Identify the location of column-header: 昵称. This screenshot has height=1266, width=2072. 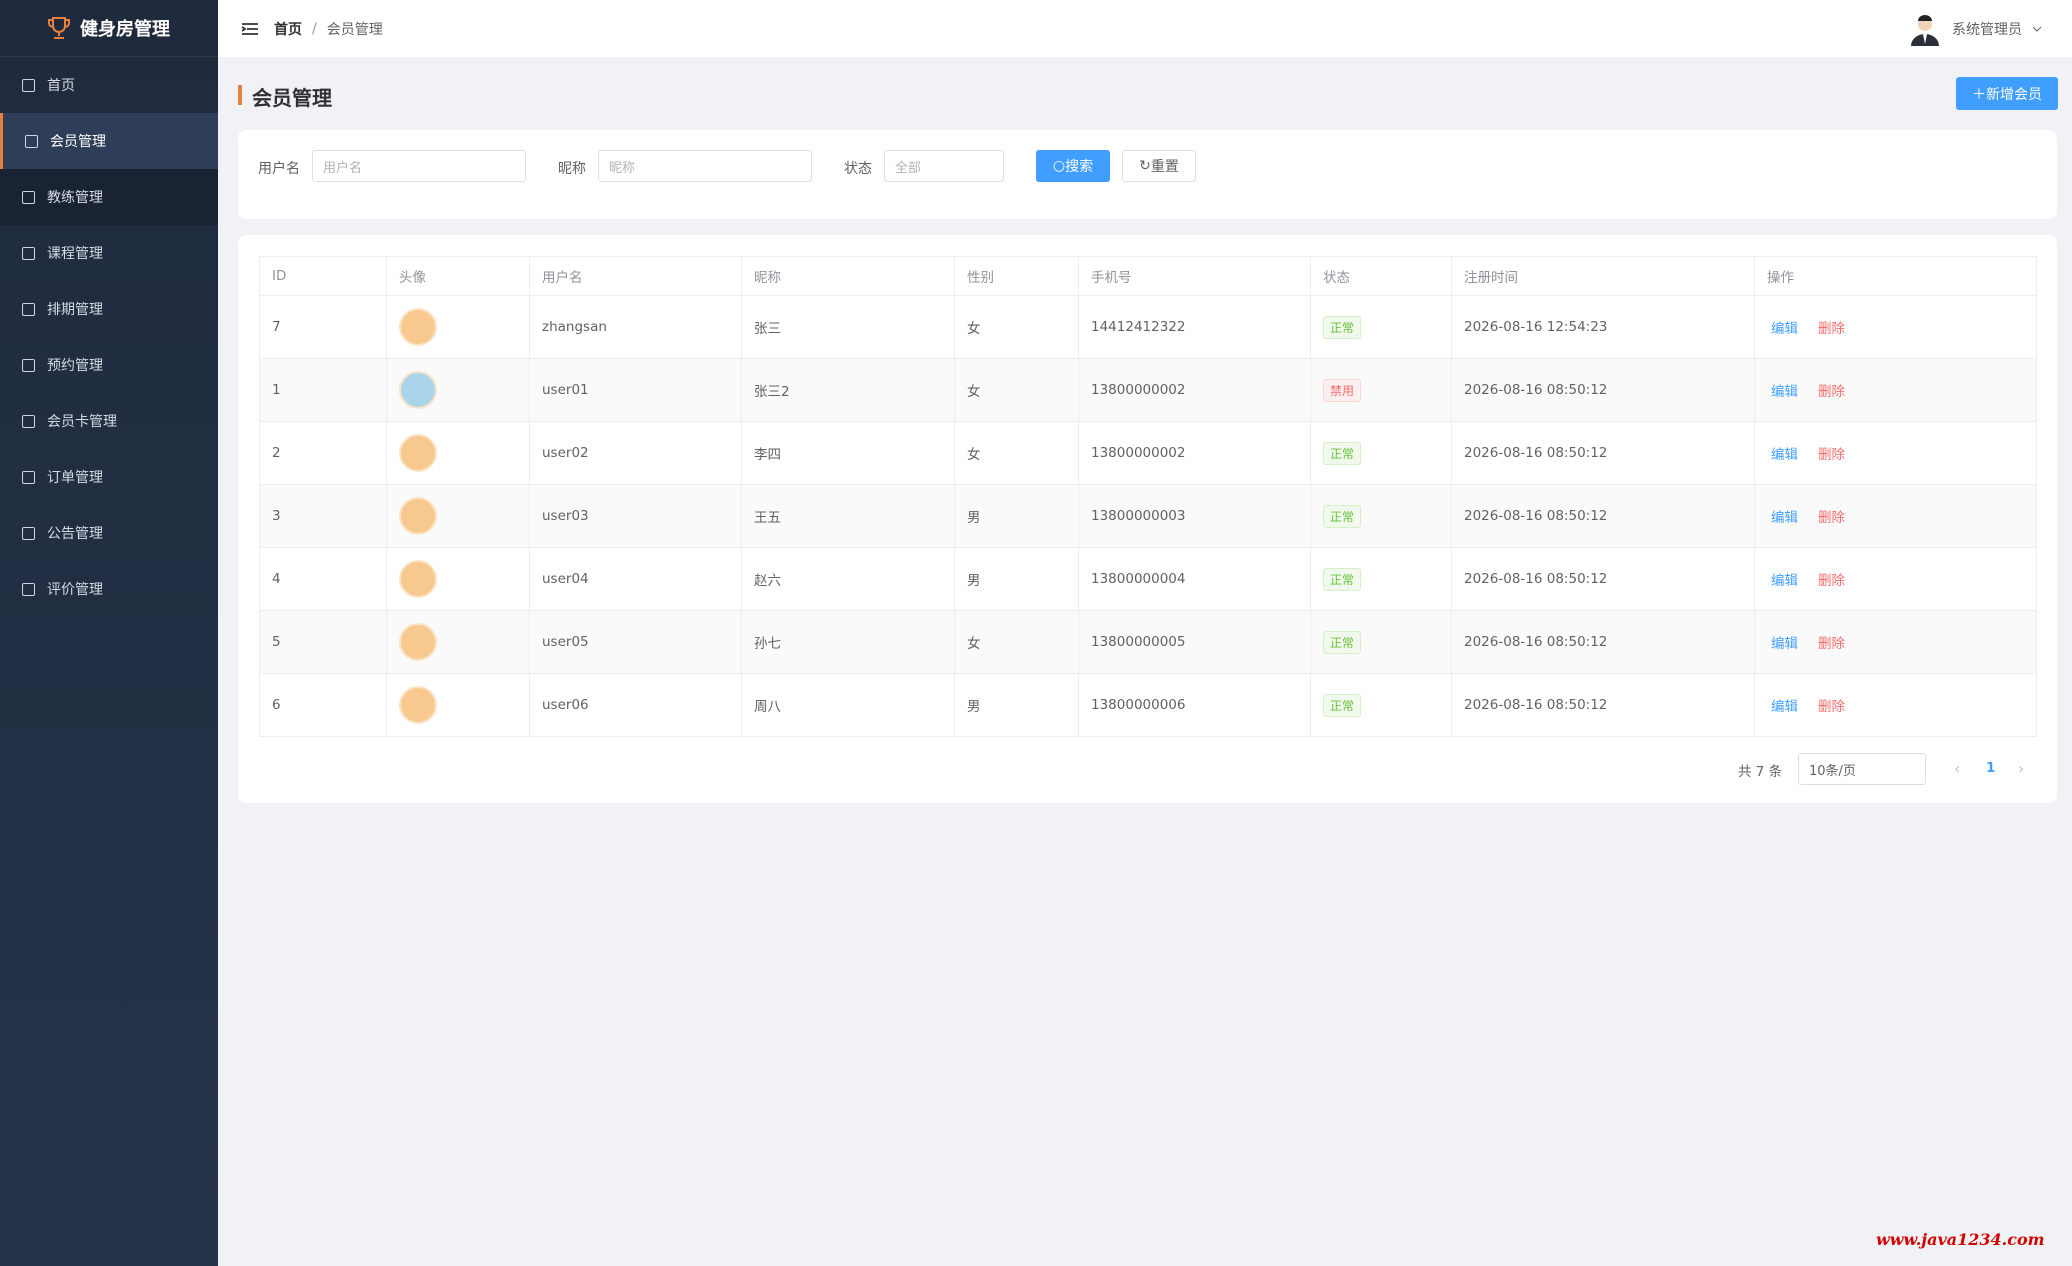
(848, 276).